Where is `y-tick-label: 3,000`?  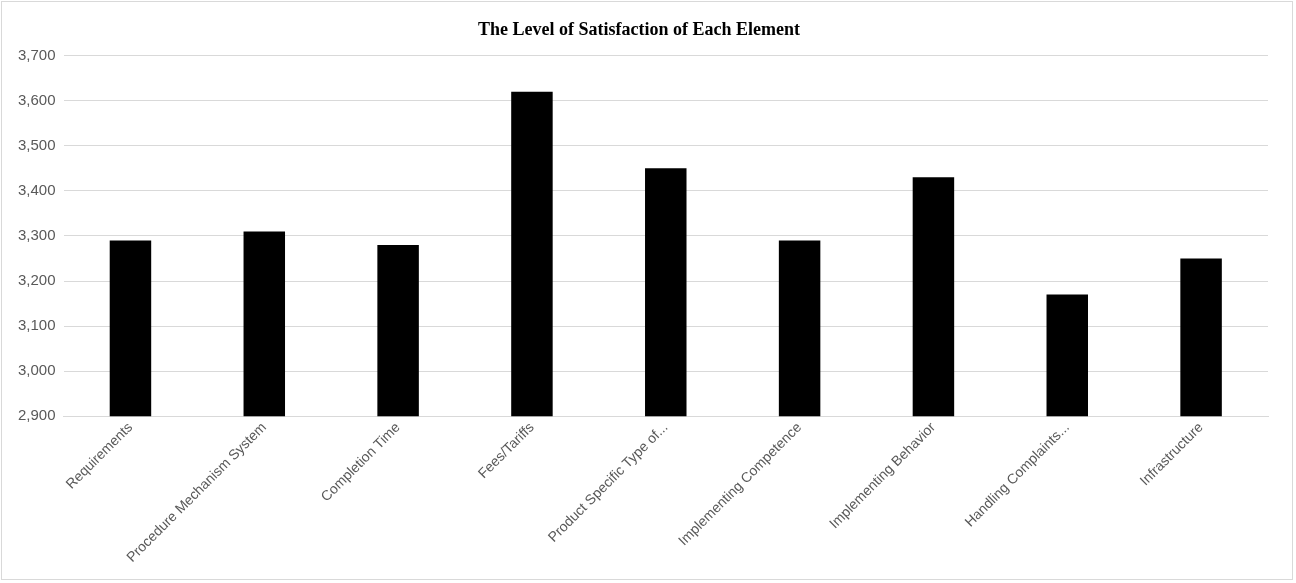
y-tick-label: 3,000 is located at coordinates (36, 370).